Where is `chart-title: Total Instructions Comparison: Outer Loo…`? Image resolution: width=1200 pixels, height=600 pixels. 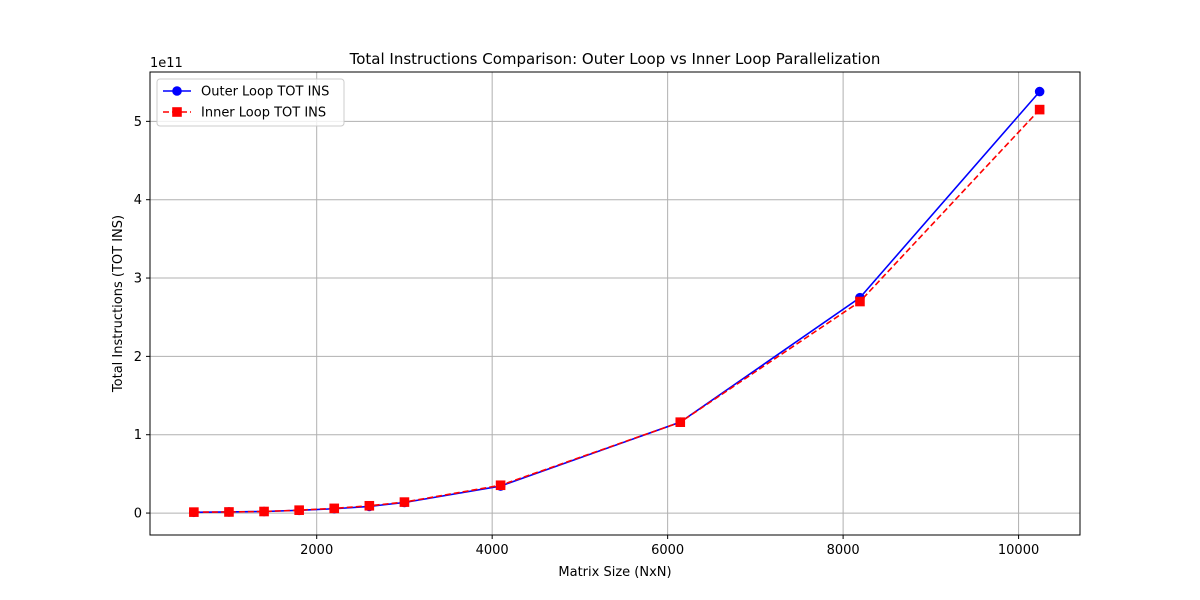 chart-title: Total Instructions Comparison: Outer Loo… is located at coordinates (615, 59).